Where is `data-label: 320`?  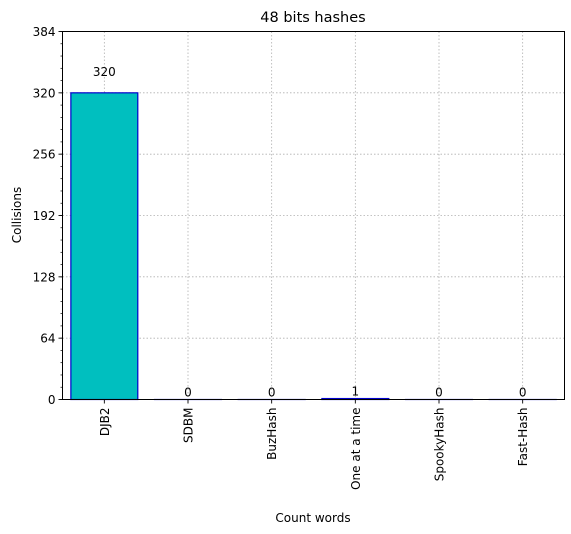
data-label: 320 is located at coordinates (104, 72).